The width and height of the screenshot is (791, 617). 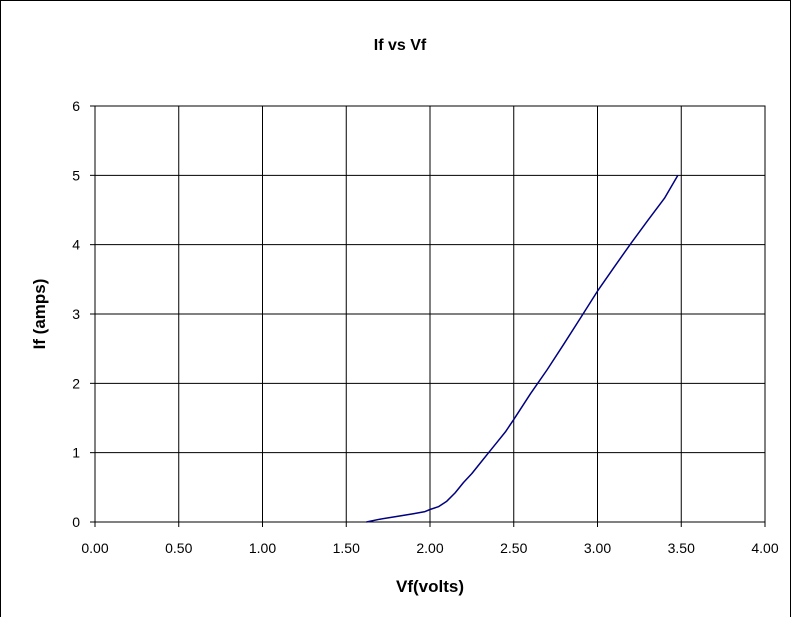 I want to click on x-tick-label: 1.50, so click(x=346, y=548).